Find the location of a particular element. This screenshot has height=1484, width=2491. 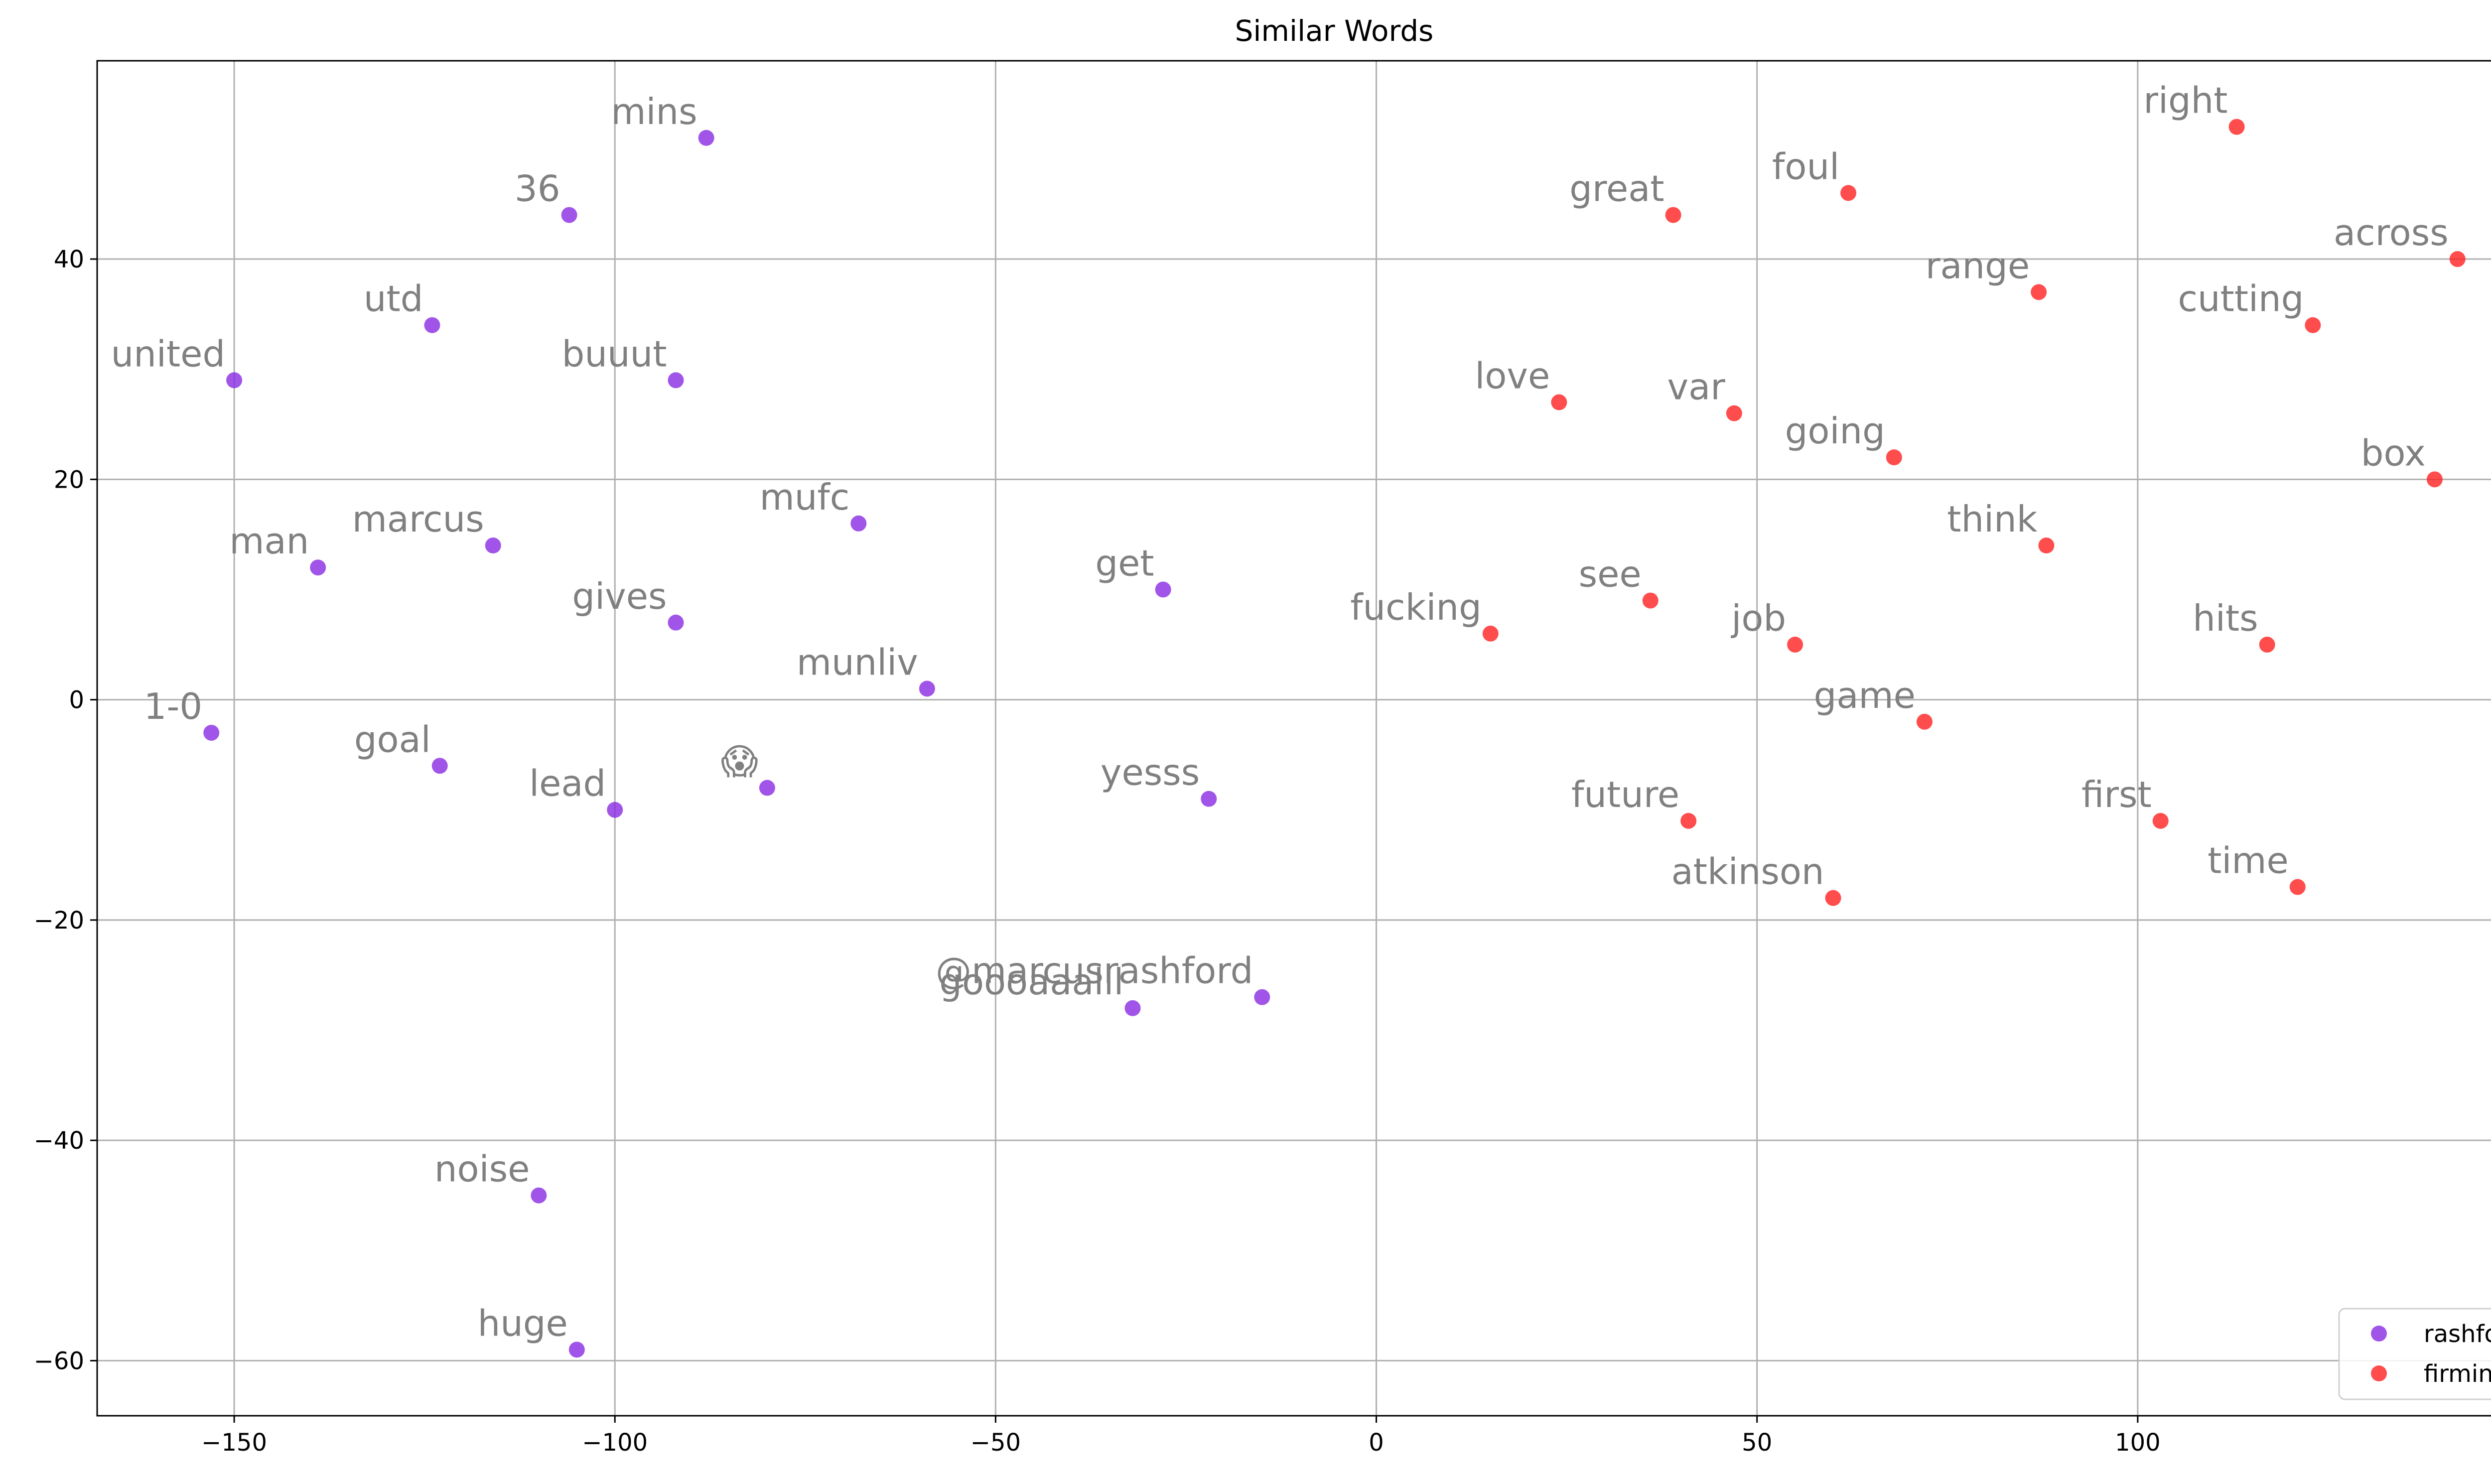

x-tick-label: −50 is located at coordinates (996, 1443).